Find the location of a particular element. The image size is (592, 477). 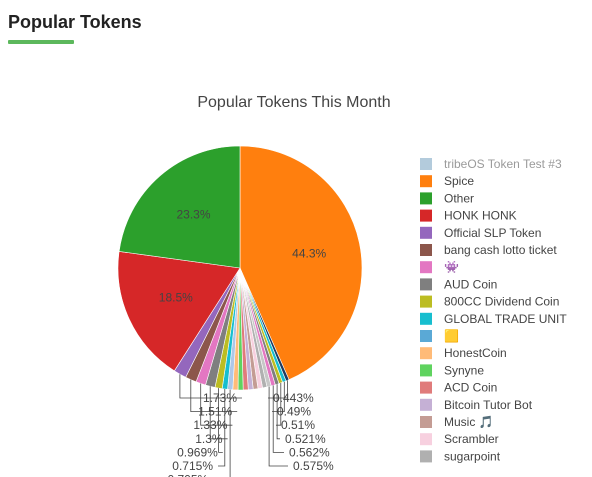

legend-item: bang cash lotto ticket is located at coordinates (488, 250).